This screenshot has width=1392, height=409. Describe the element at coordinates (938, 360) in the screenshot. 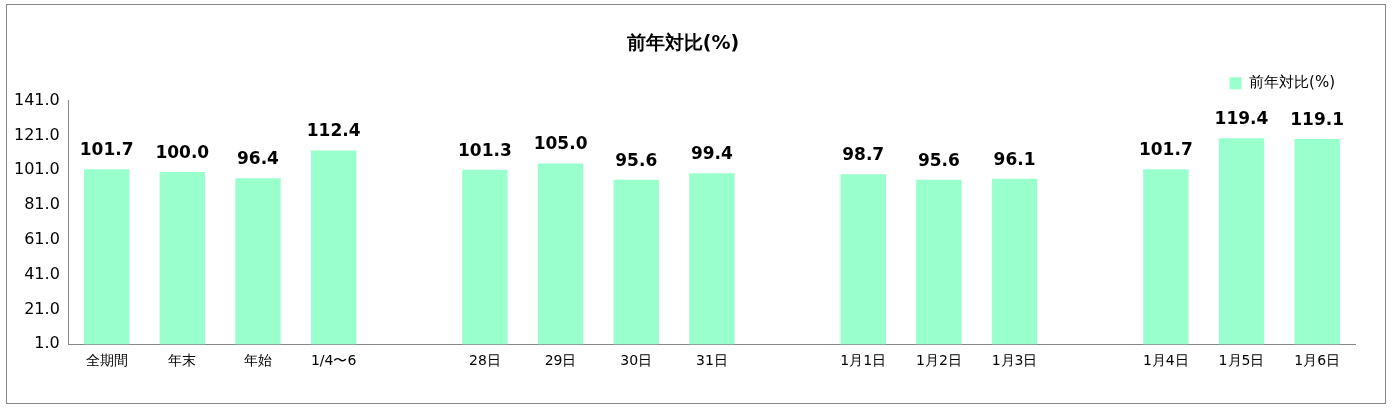

I see `x-tick-label: 1月2日` at that location.